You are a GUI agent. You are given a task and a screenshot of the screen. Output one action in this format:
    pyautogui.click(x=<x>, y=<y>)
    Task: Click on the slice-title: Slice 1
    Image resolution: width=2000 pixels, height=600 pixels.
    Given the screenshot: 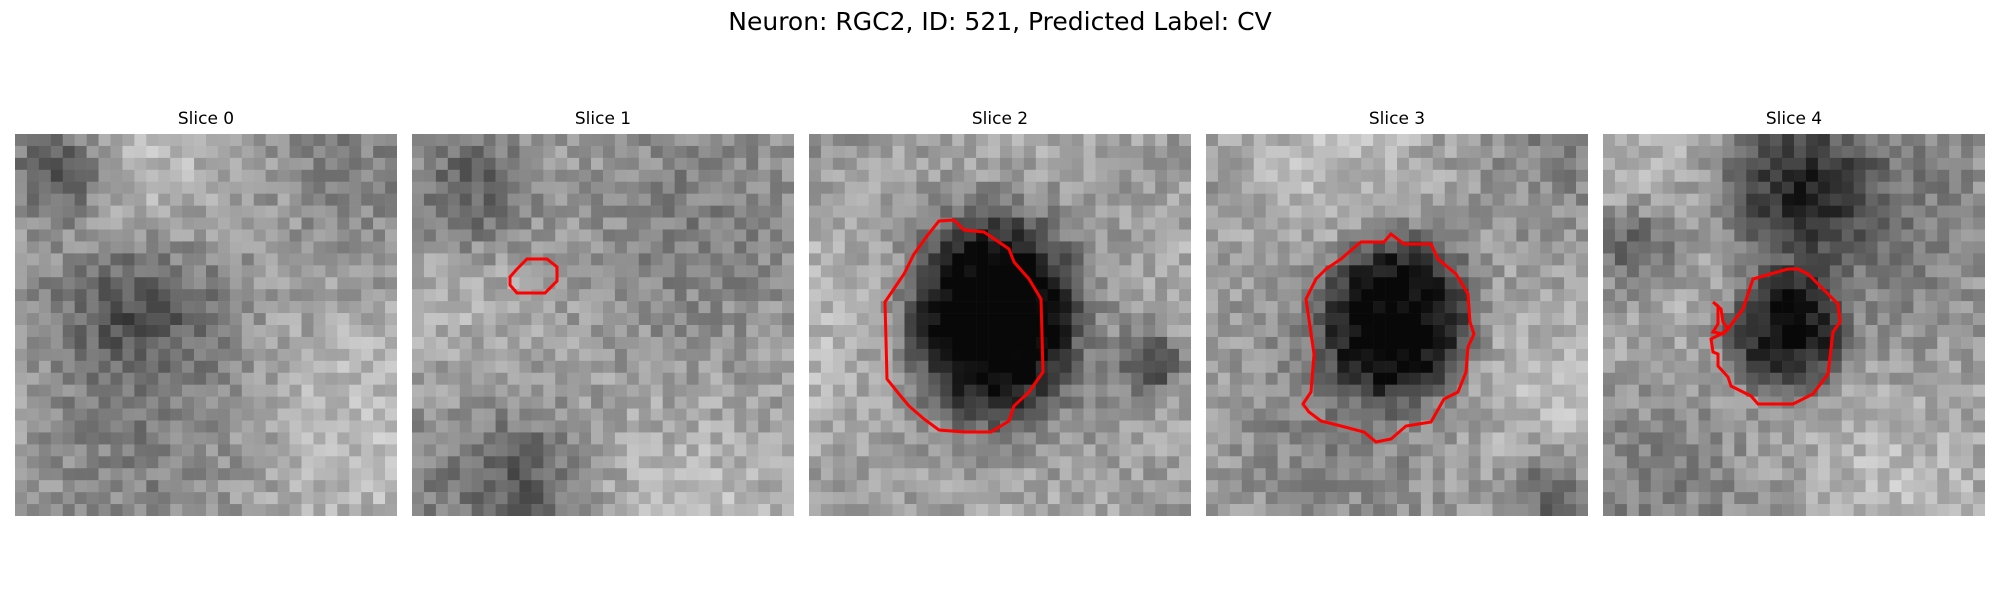 What is the action you would take?
    pyautogui.click(x=603, y=119)
    